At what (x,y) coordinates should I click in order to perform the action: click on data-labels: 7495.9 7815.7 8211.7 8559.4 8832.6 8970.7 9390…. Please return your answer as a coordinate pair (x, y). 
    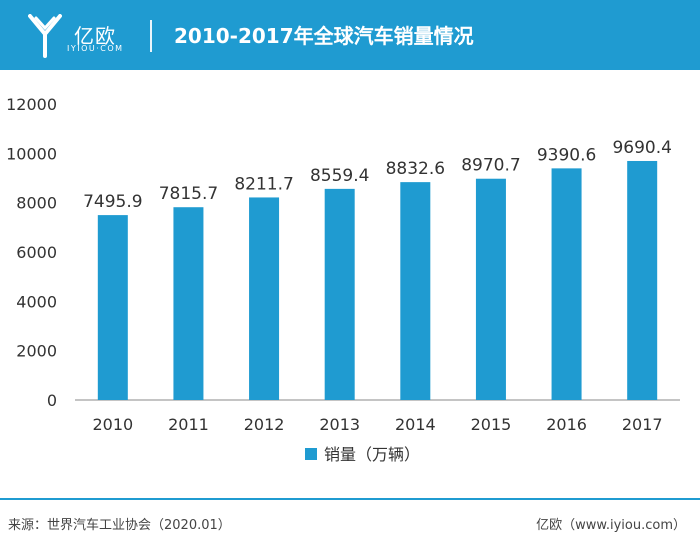
    Looking at the image, I should click on (377, 175).